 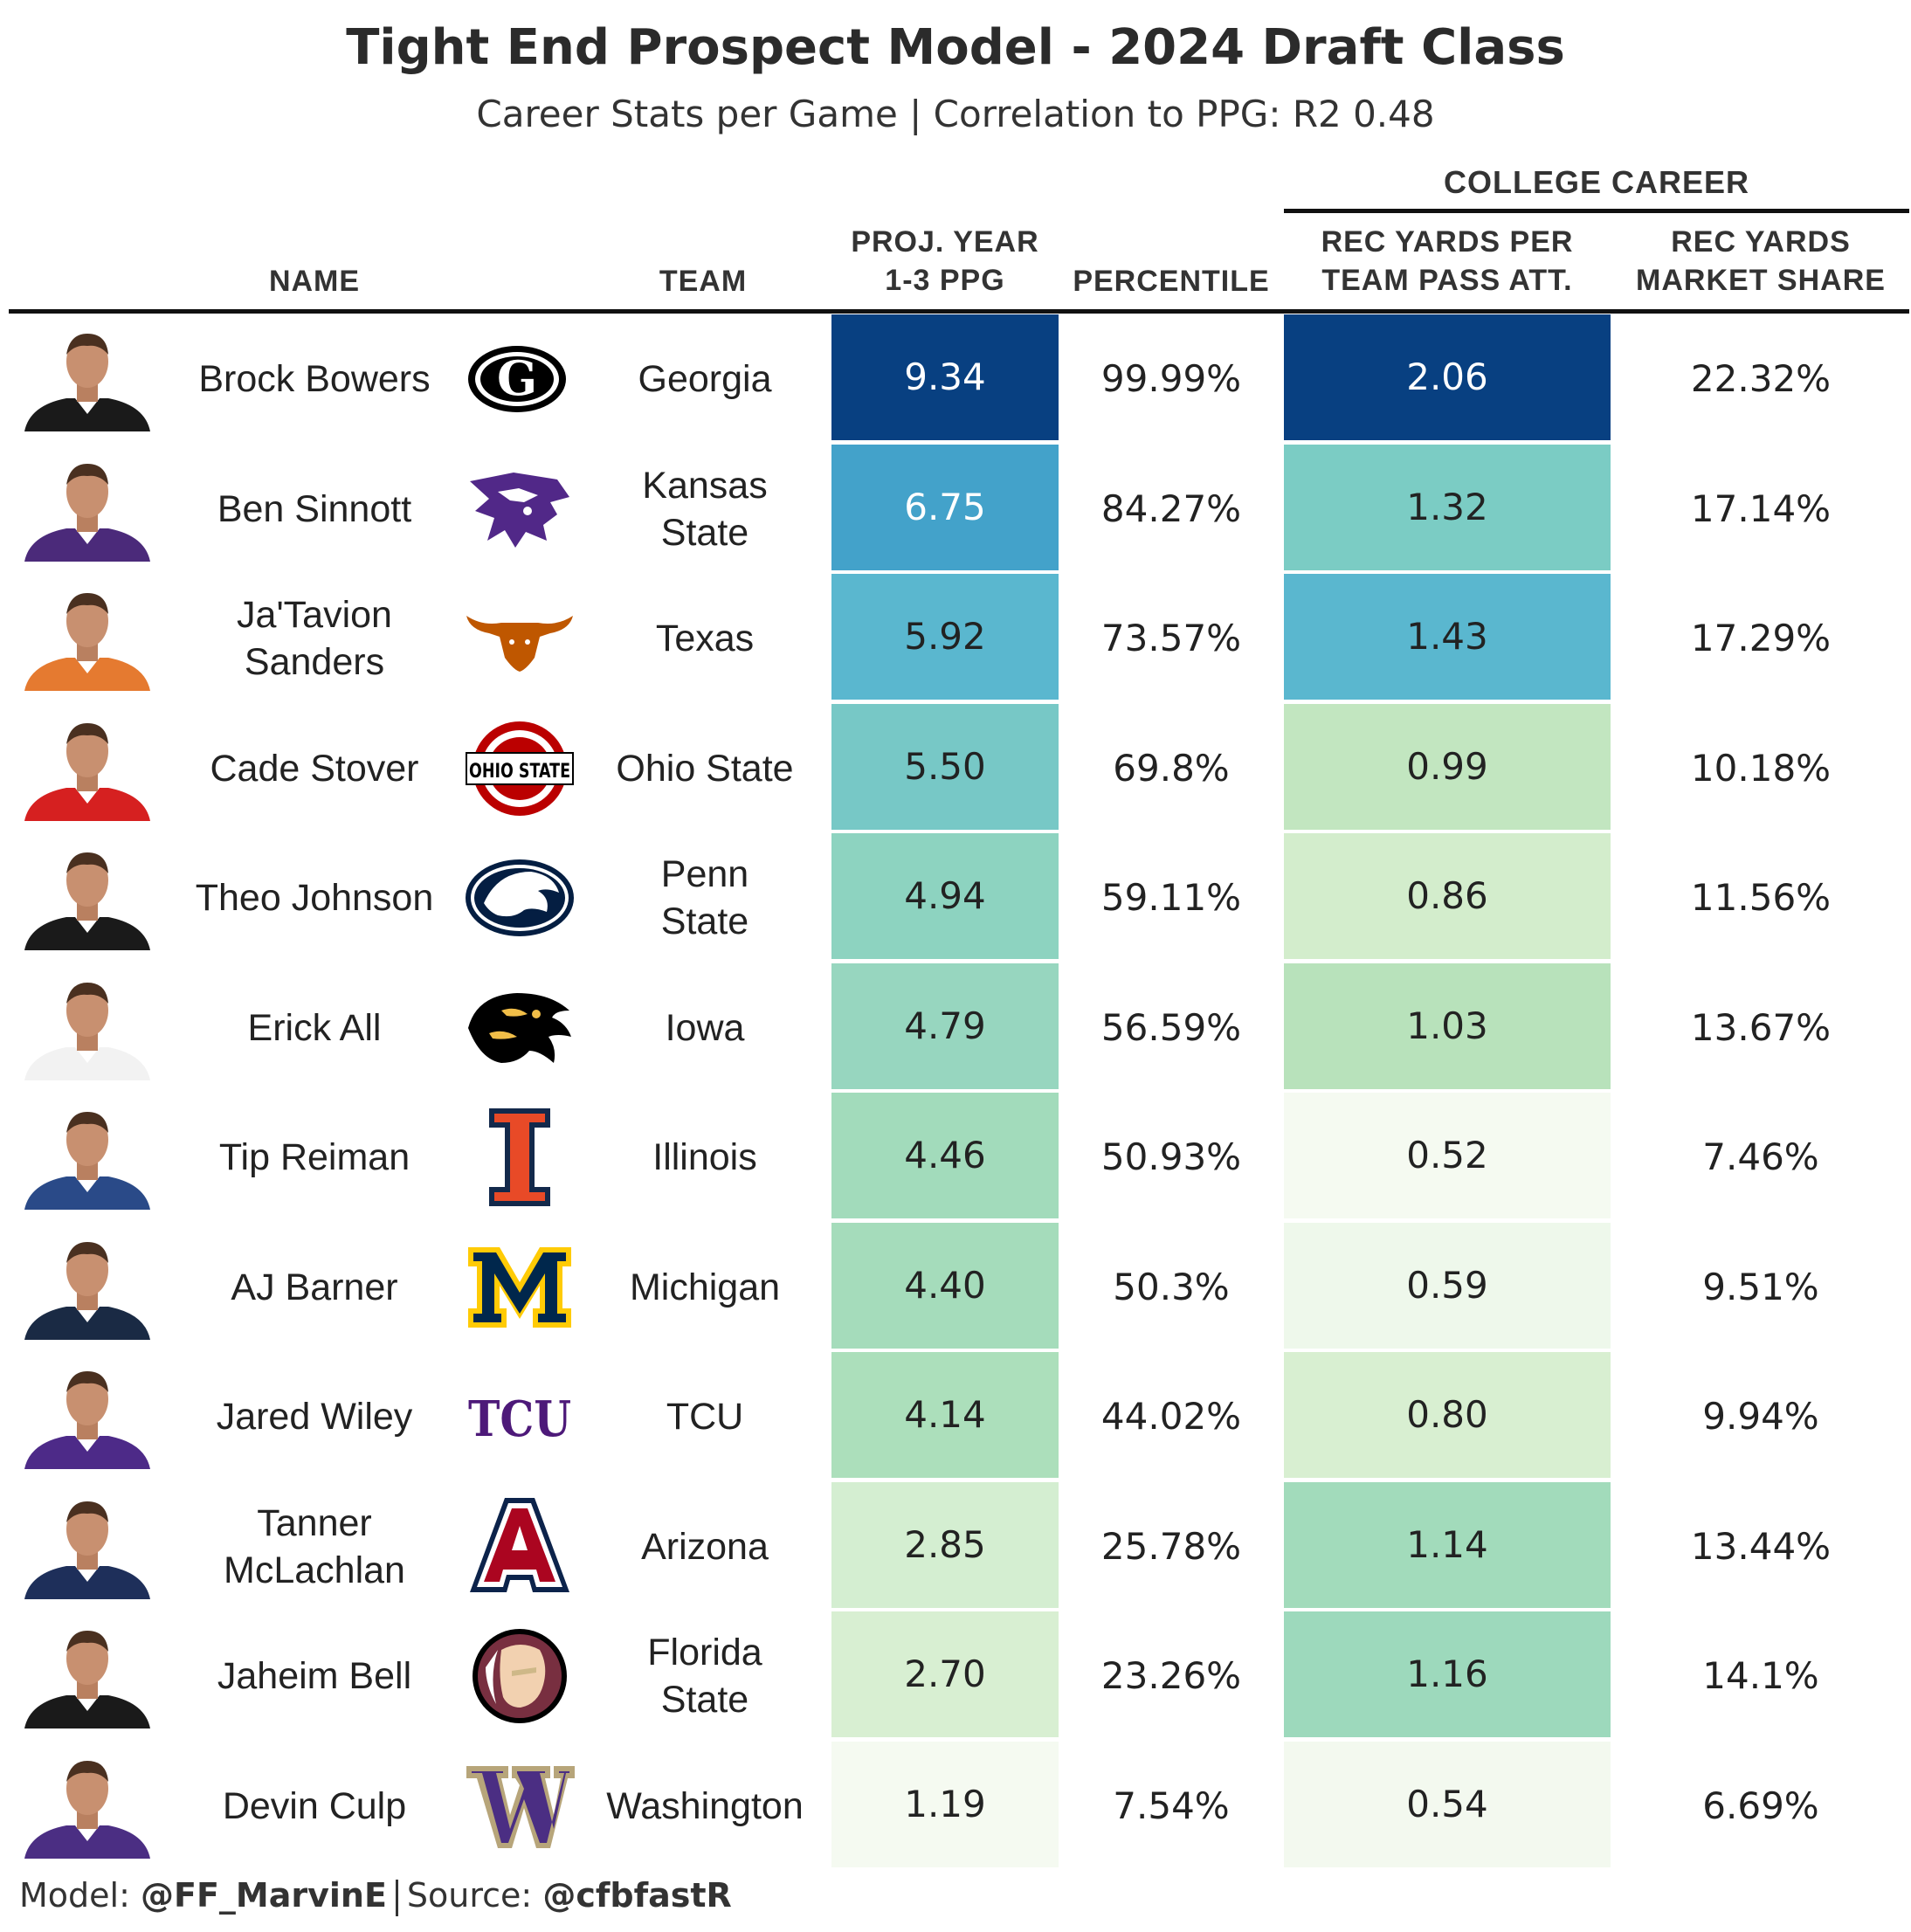 I want to click on percentile-value: 25.78%, so click(x=1171, y=1546).